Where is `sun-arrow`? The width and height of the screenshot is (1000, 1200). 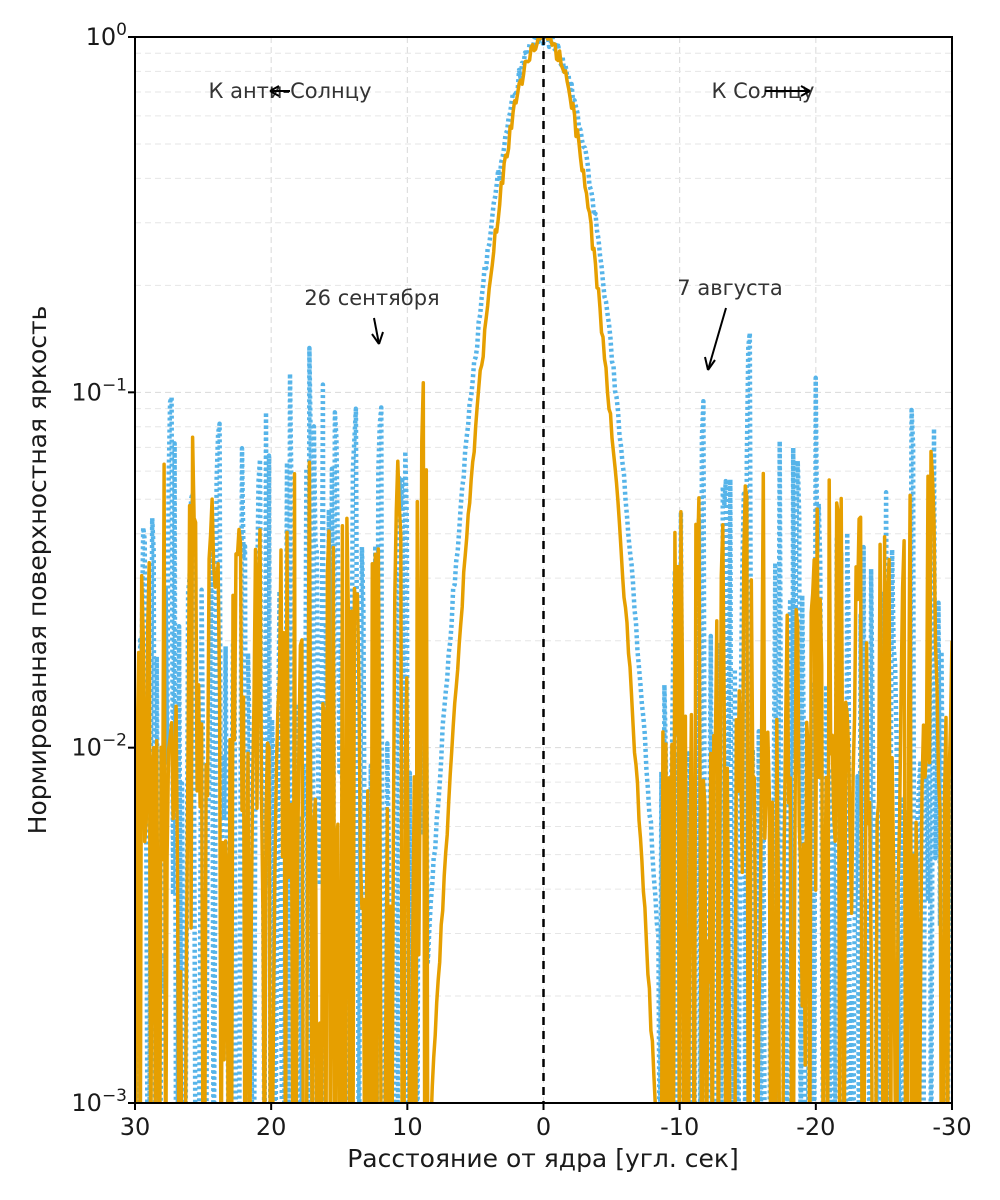 sun-arrow is located at coordinates (788, 91).